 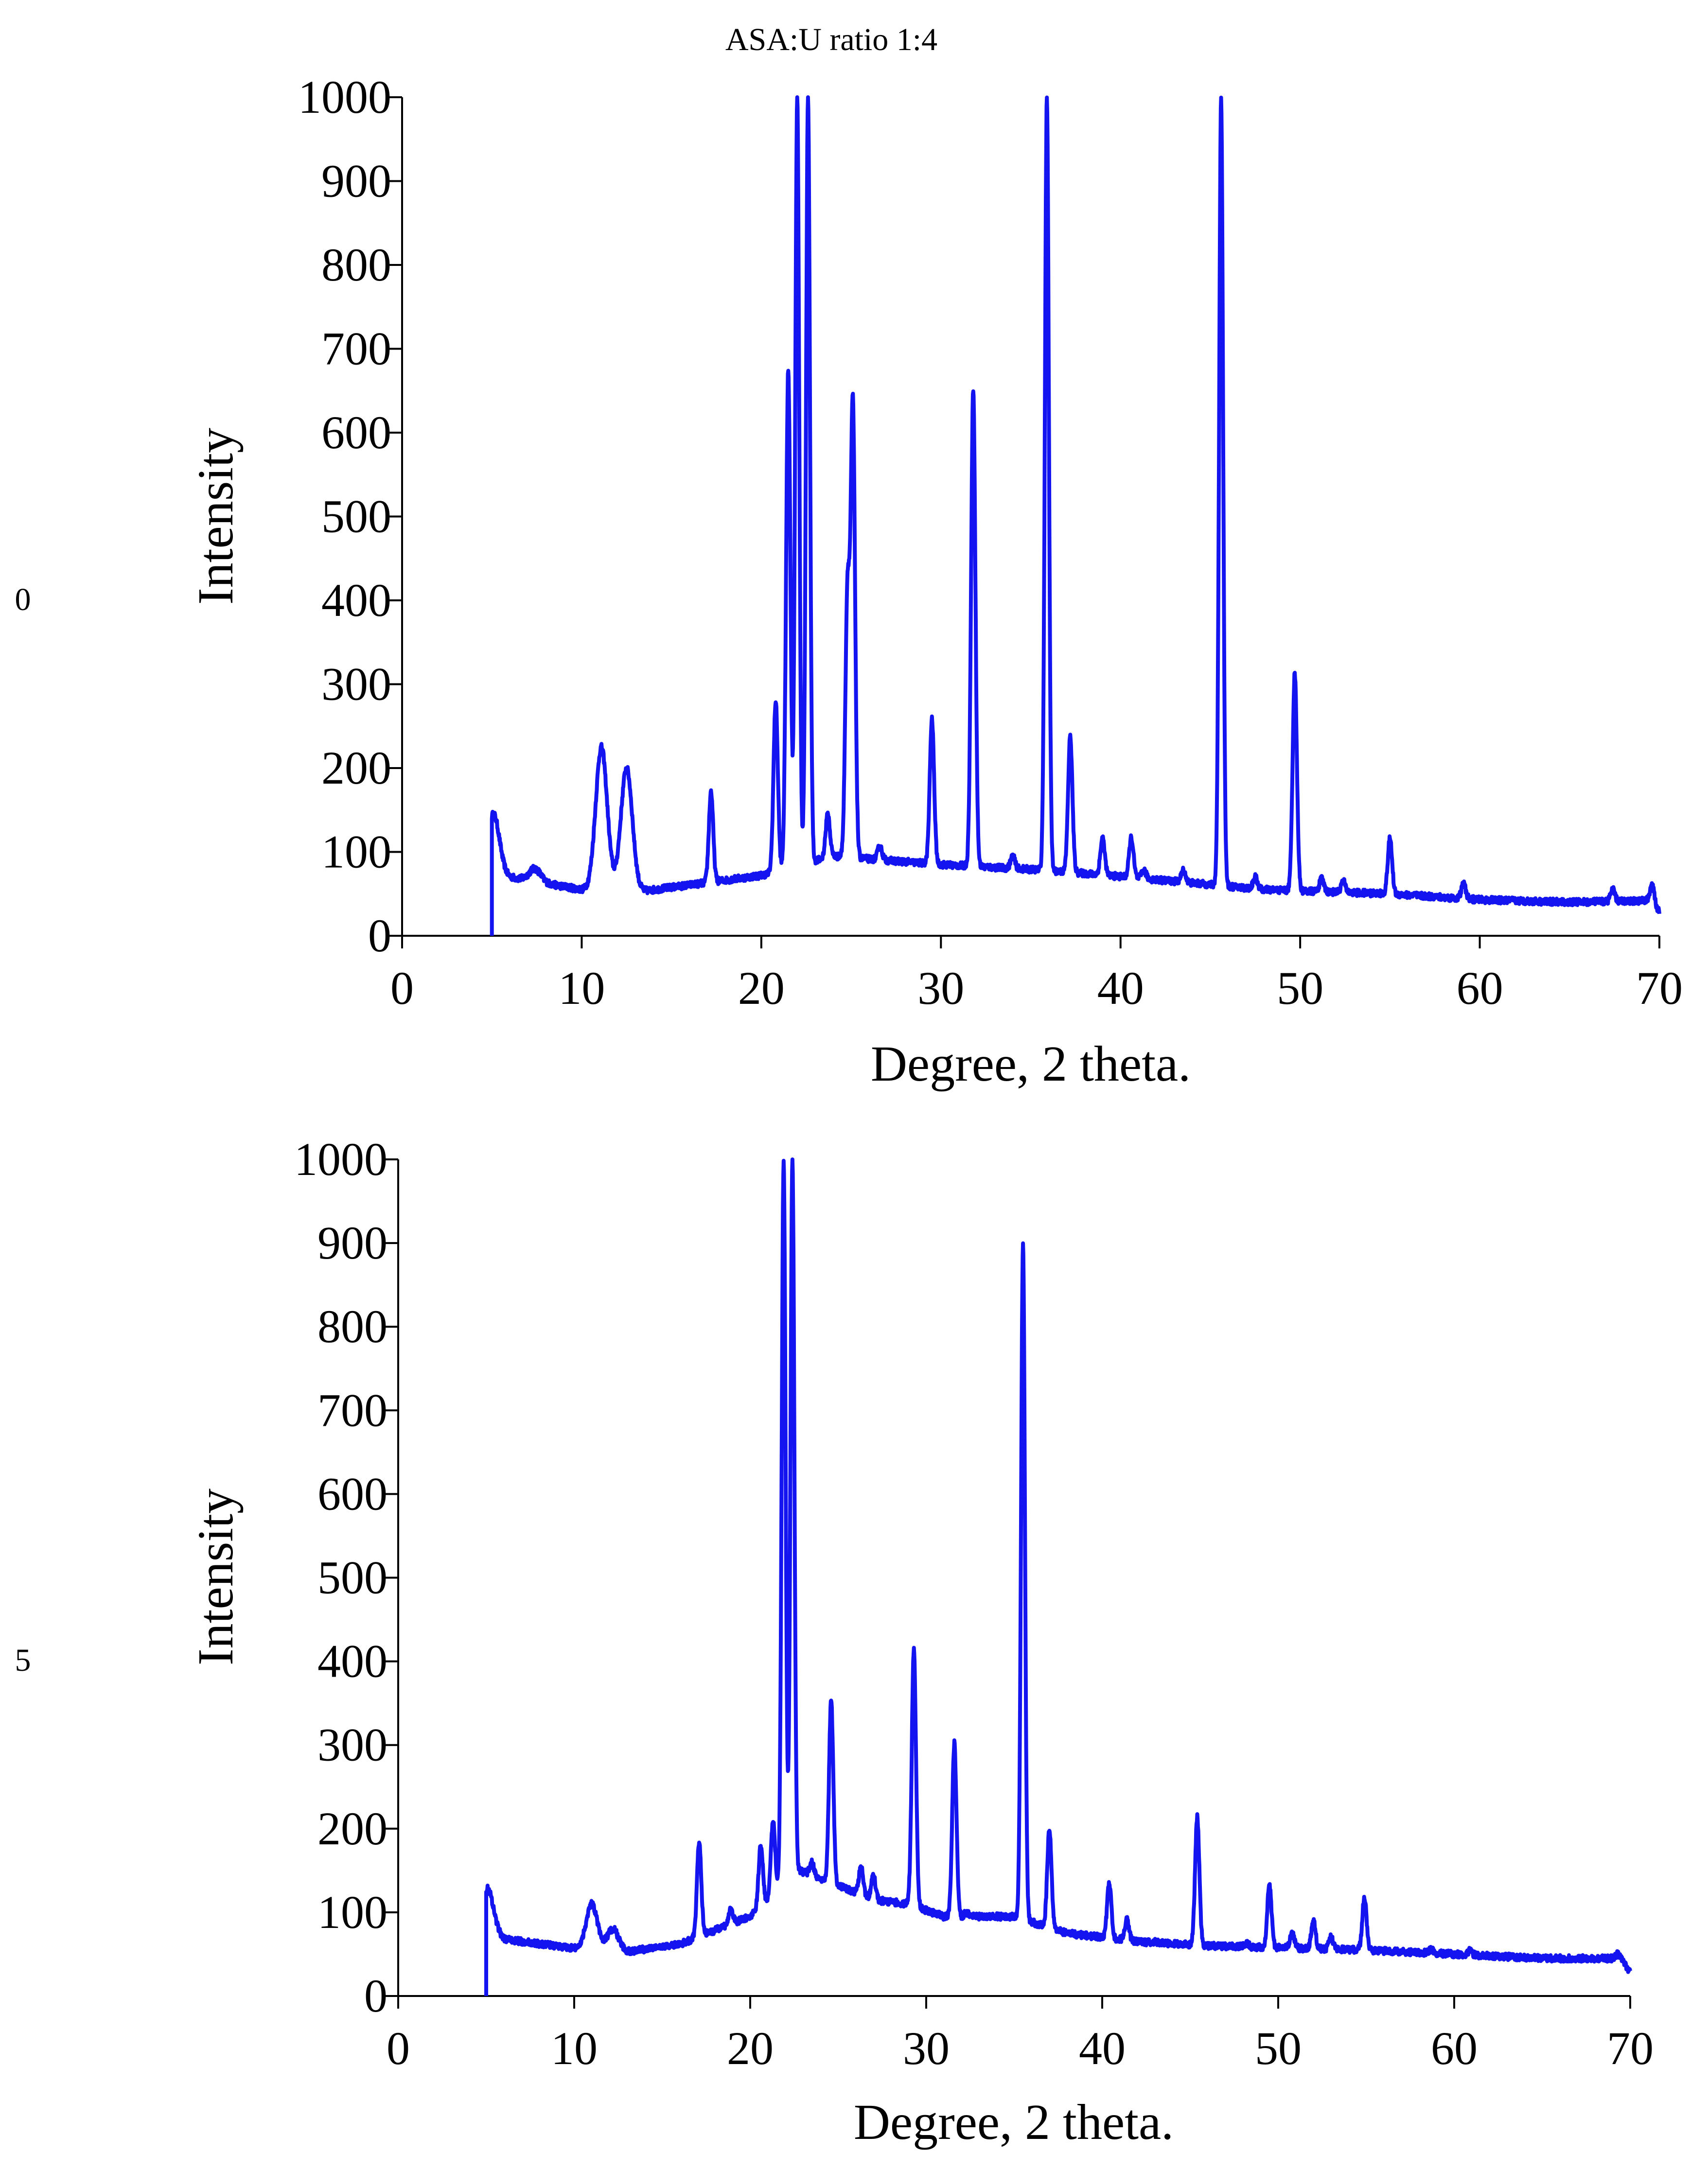 What do you see at coordinates (23, 1660) in the screenshot?
I see `panel-side-label: 5` at bounding box center [23, 1660].